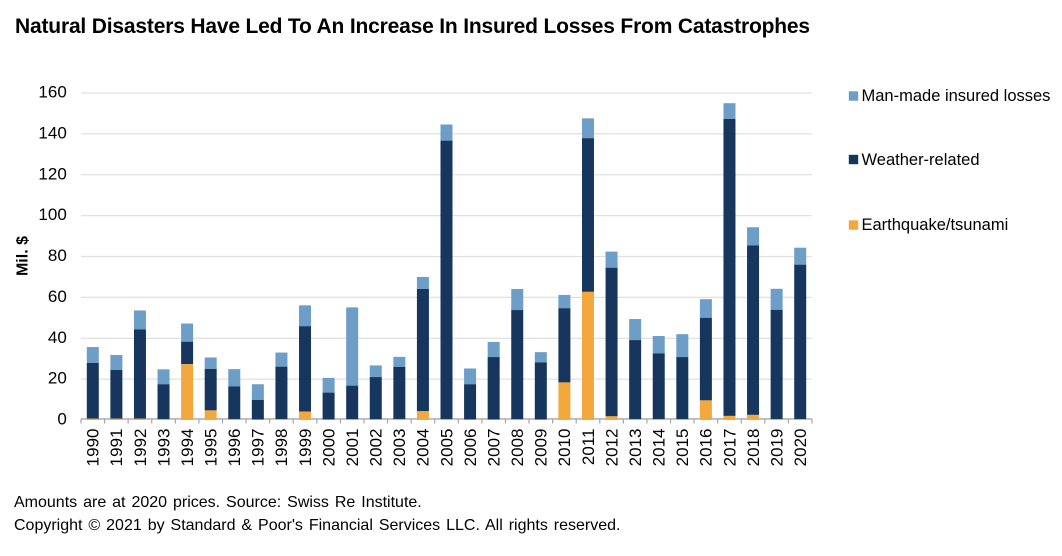 The image size is (1062, 556). I want to click on svg-text: 2015, so click(682, 448).